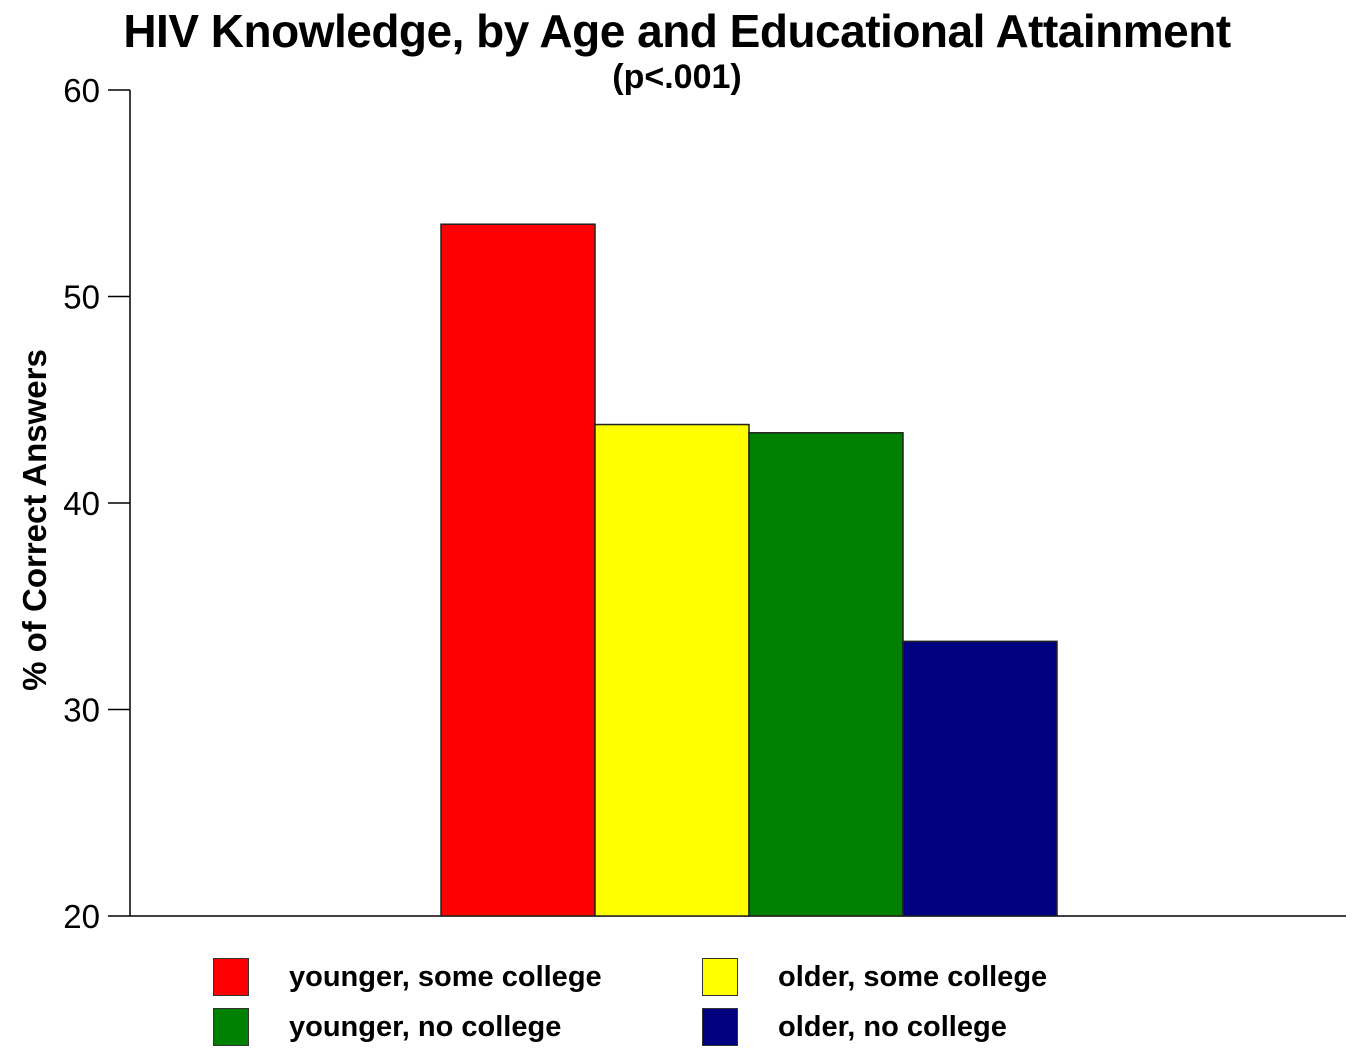 This screenshot has height=1050, width=1354. What do you see at coordinates (672, 670) in the screenshot?
I see `bar-older-some-college` at bounding box center [672, 670].